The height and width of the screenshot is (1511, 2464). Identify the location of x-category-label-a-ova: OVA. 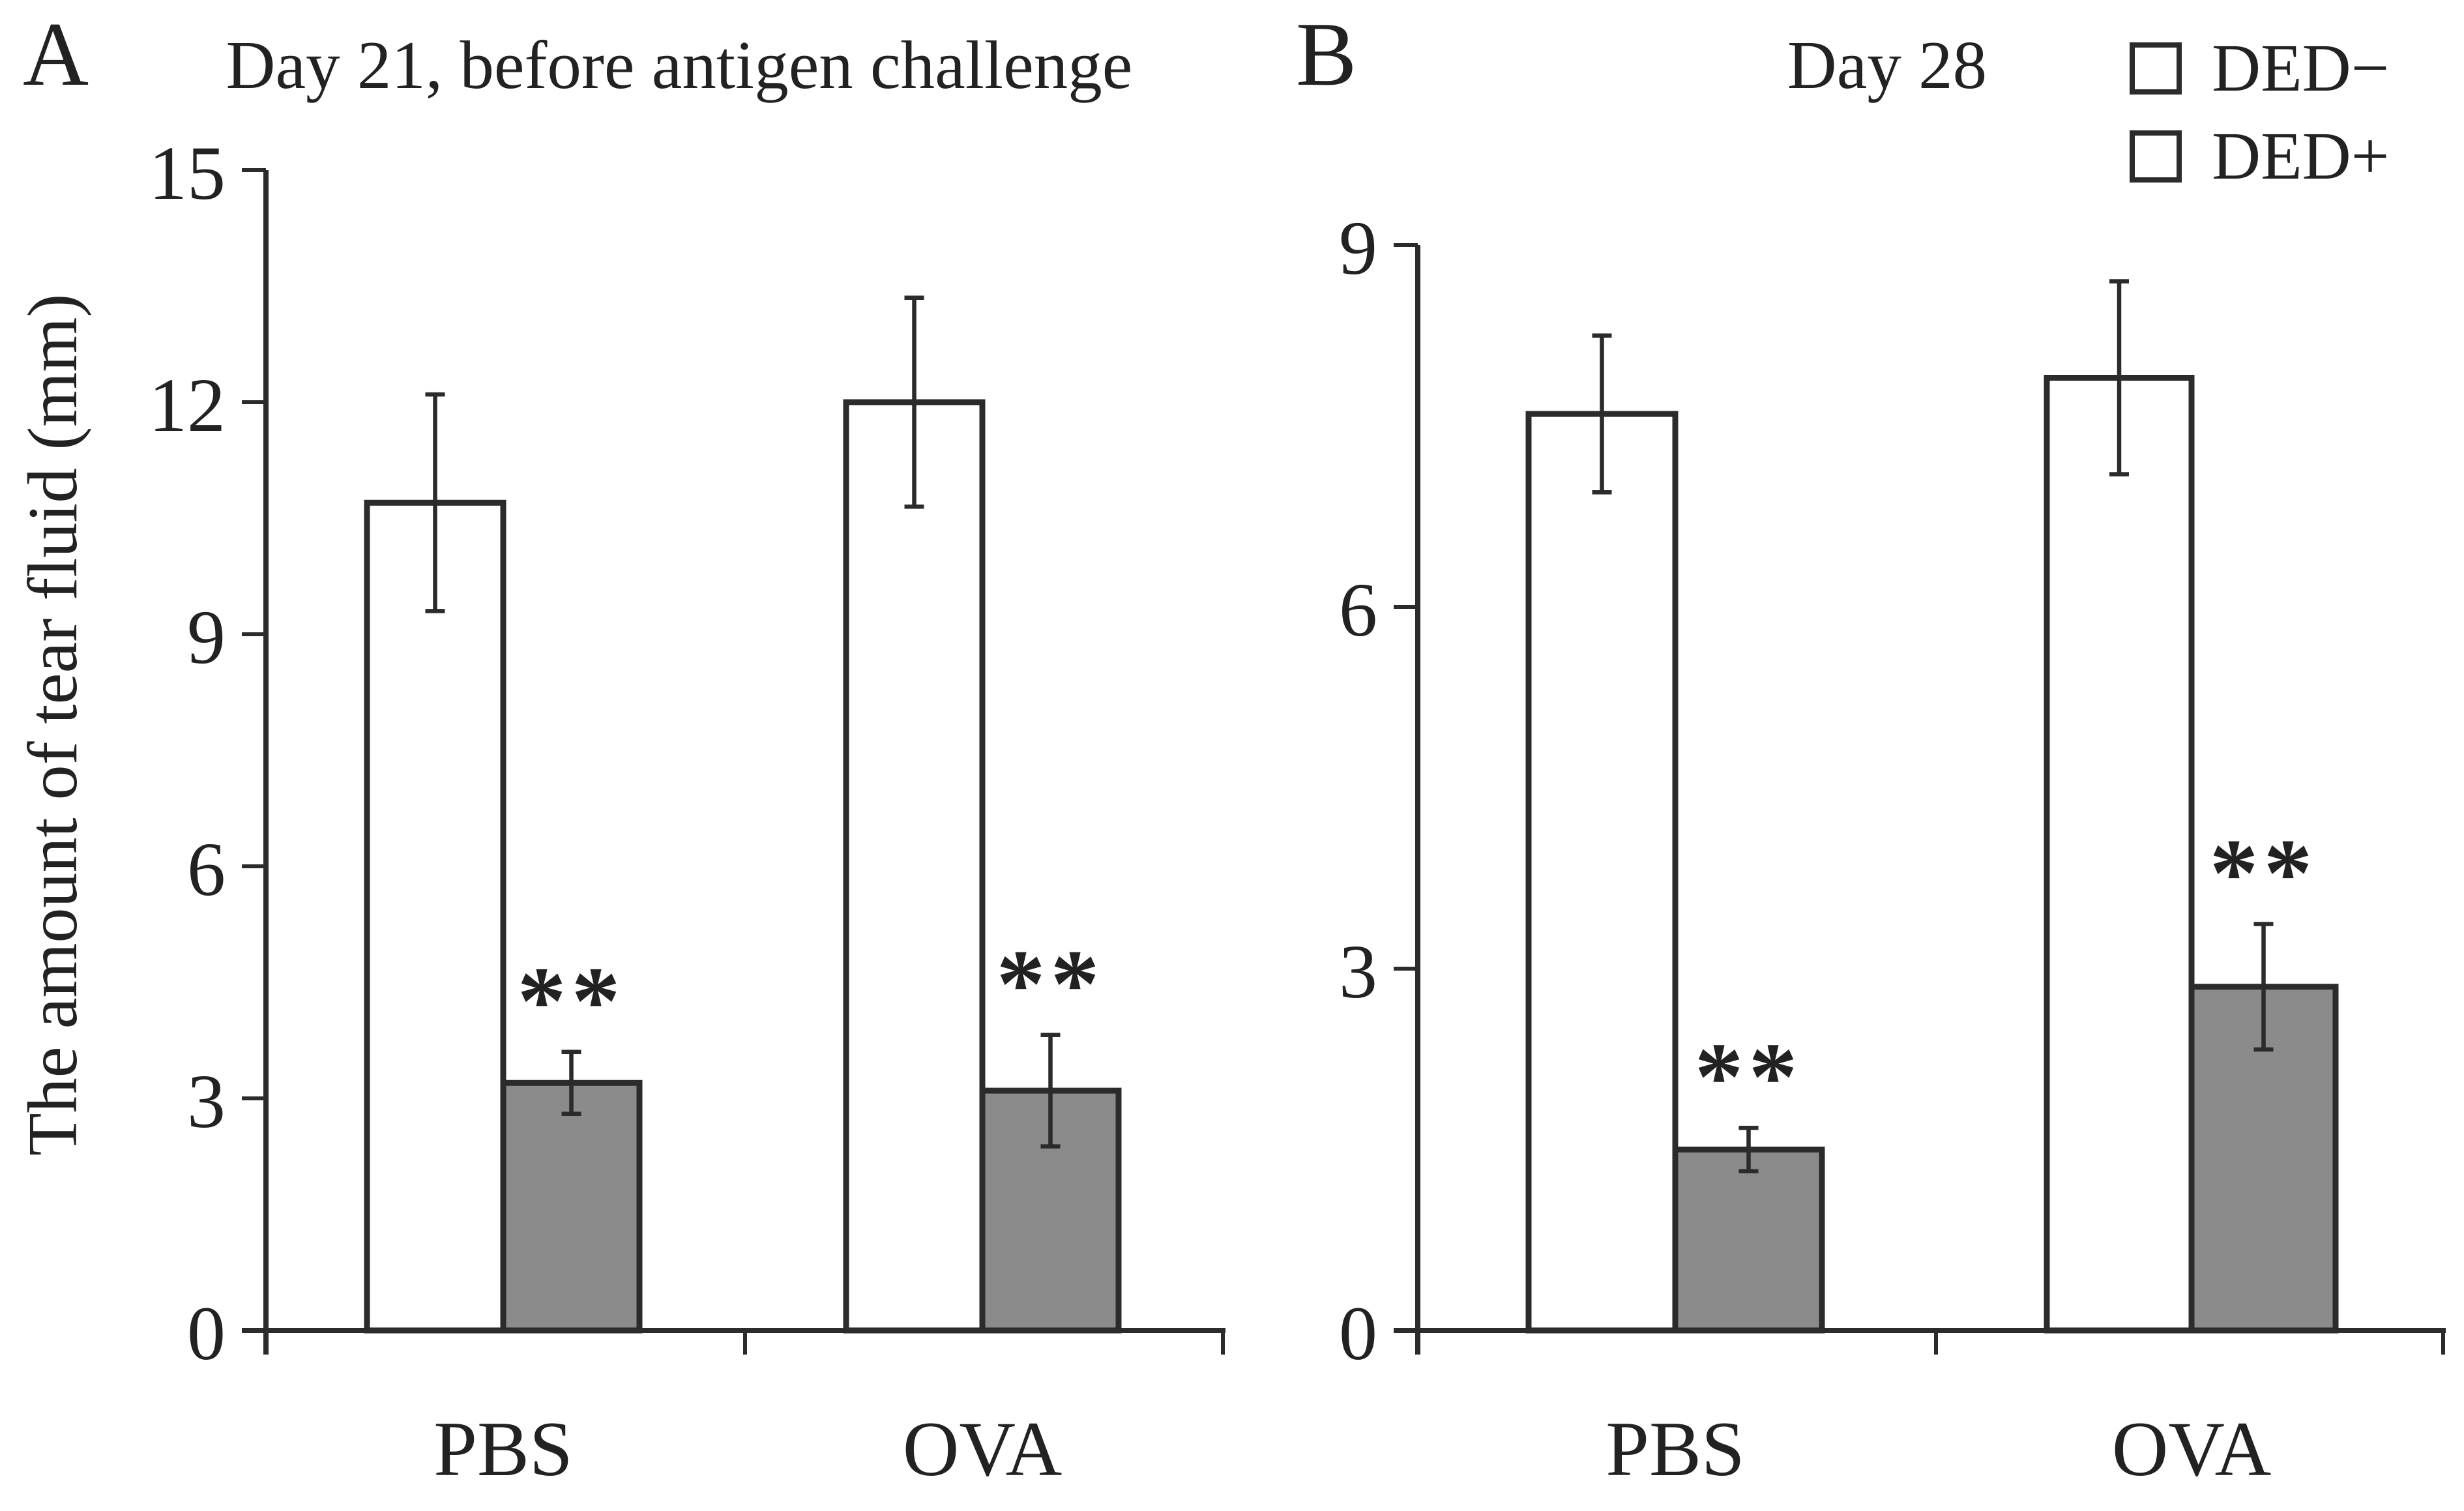
(983, 1448).